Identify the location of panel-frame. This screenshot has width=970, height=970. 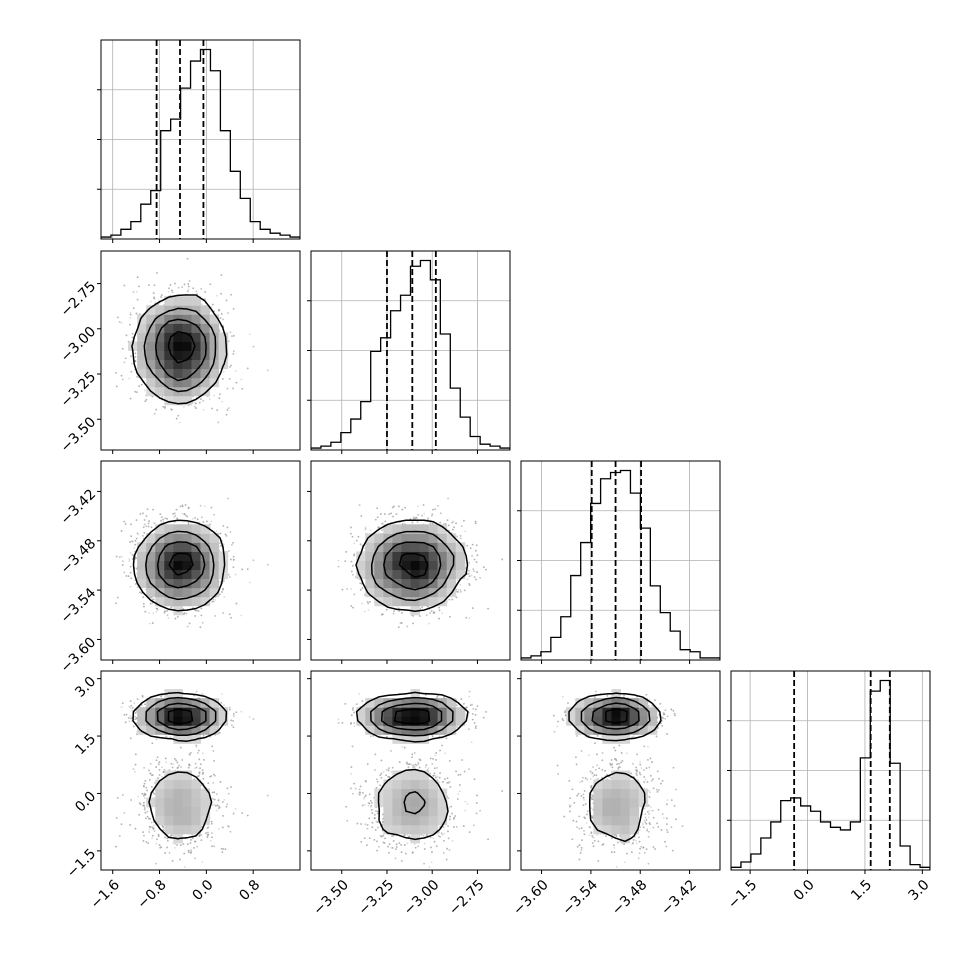
(200, 350).